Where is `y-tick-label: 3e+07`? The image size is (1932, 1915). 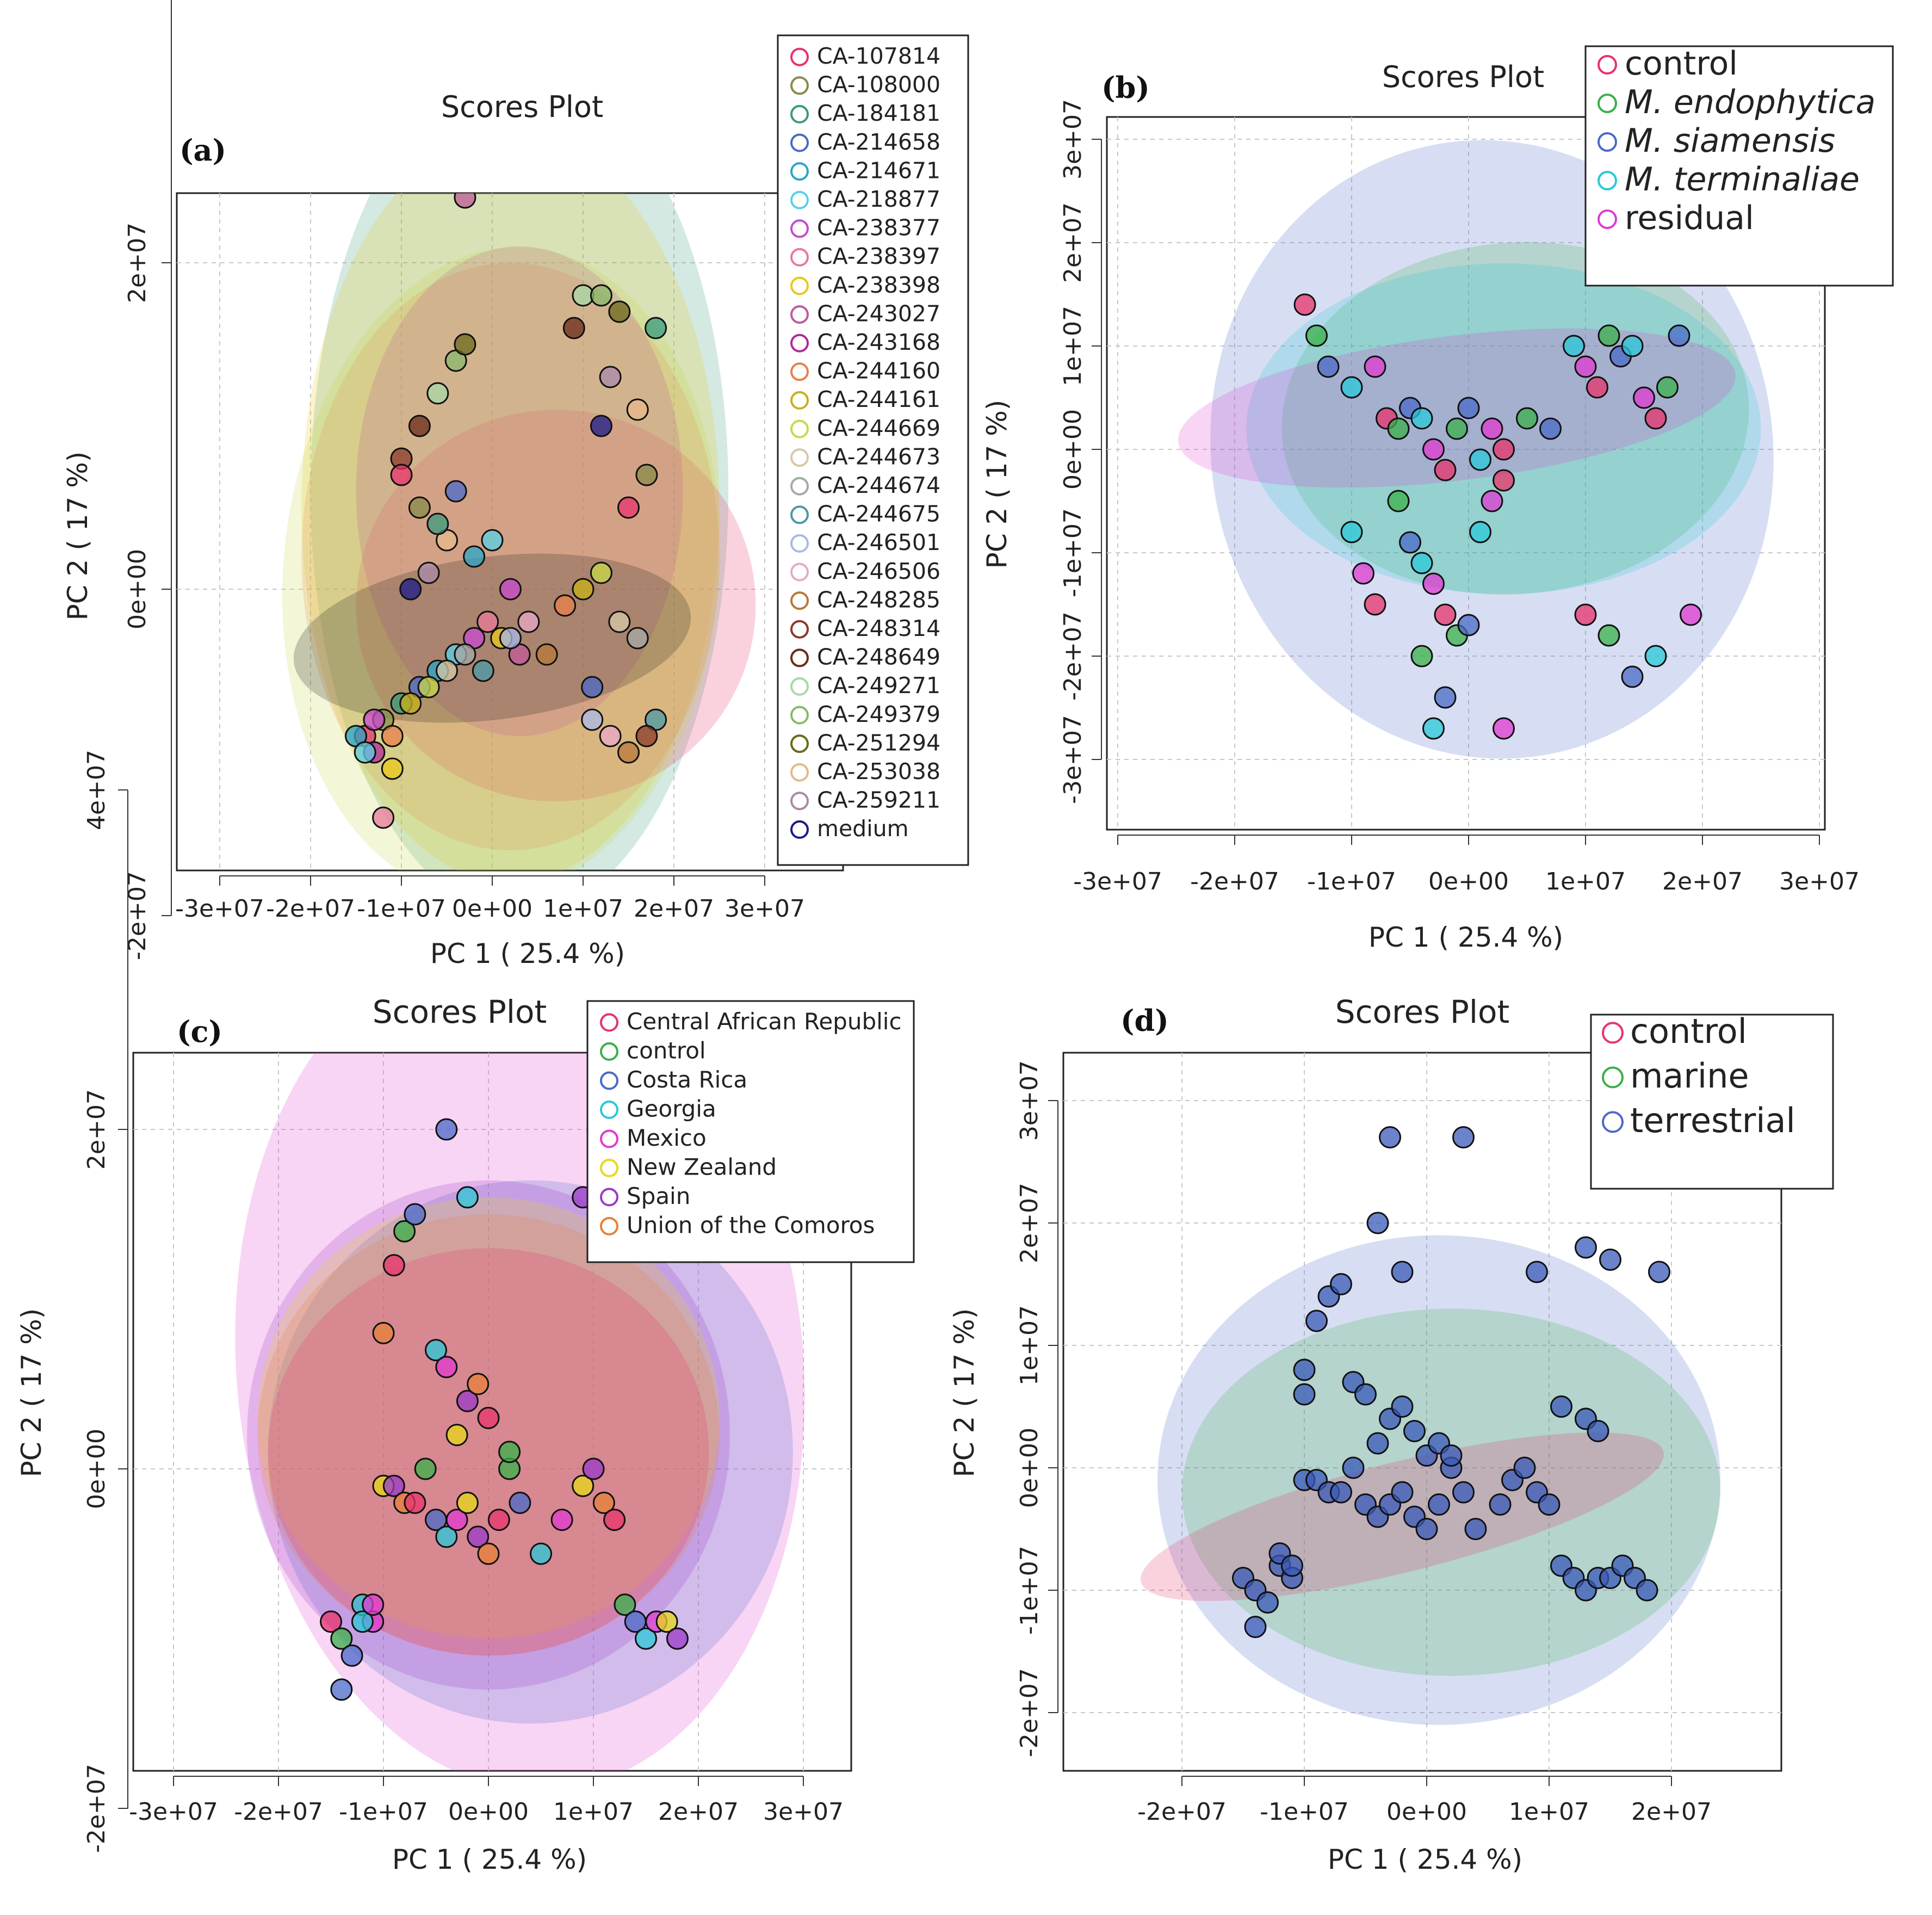
y-tick-label: 3e+07 is located at coordinates (1073, 139).